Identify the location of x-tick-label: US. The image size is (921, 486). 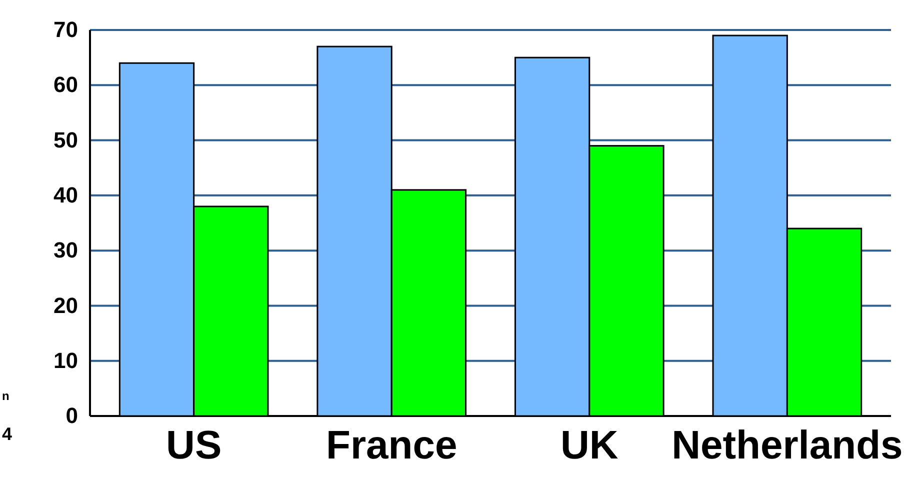
(194, 445).